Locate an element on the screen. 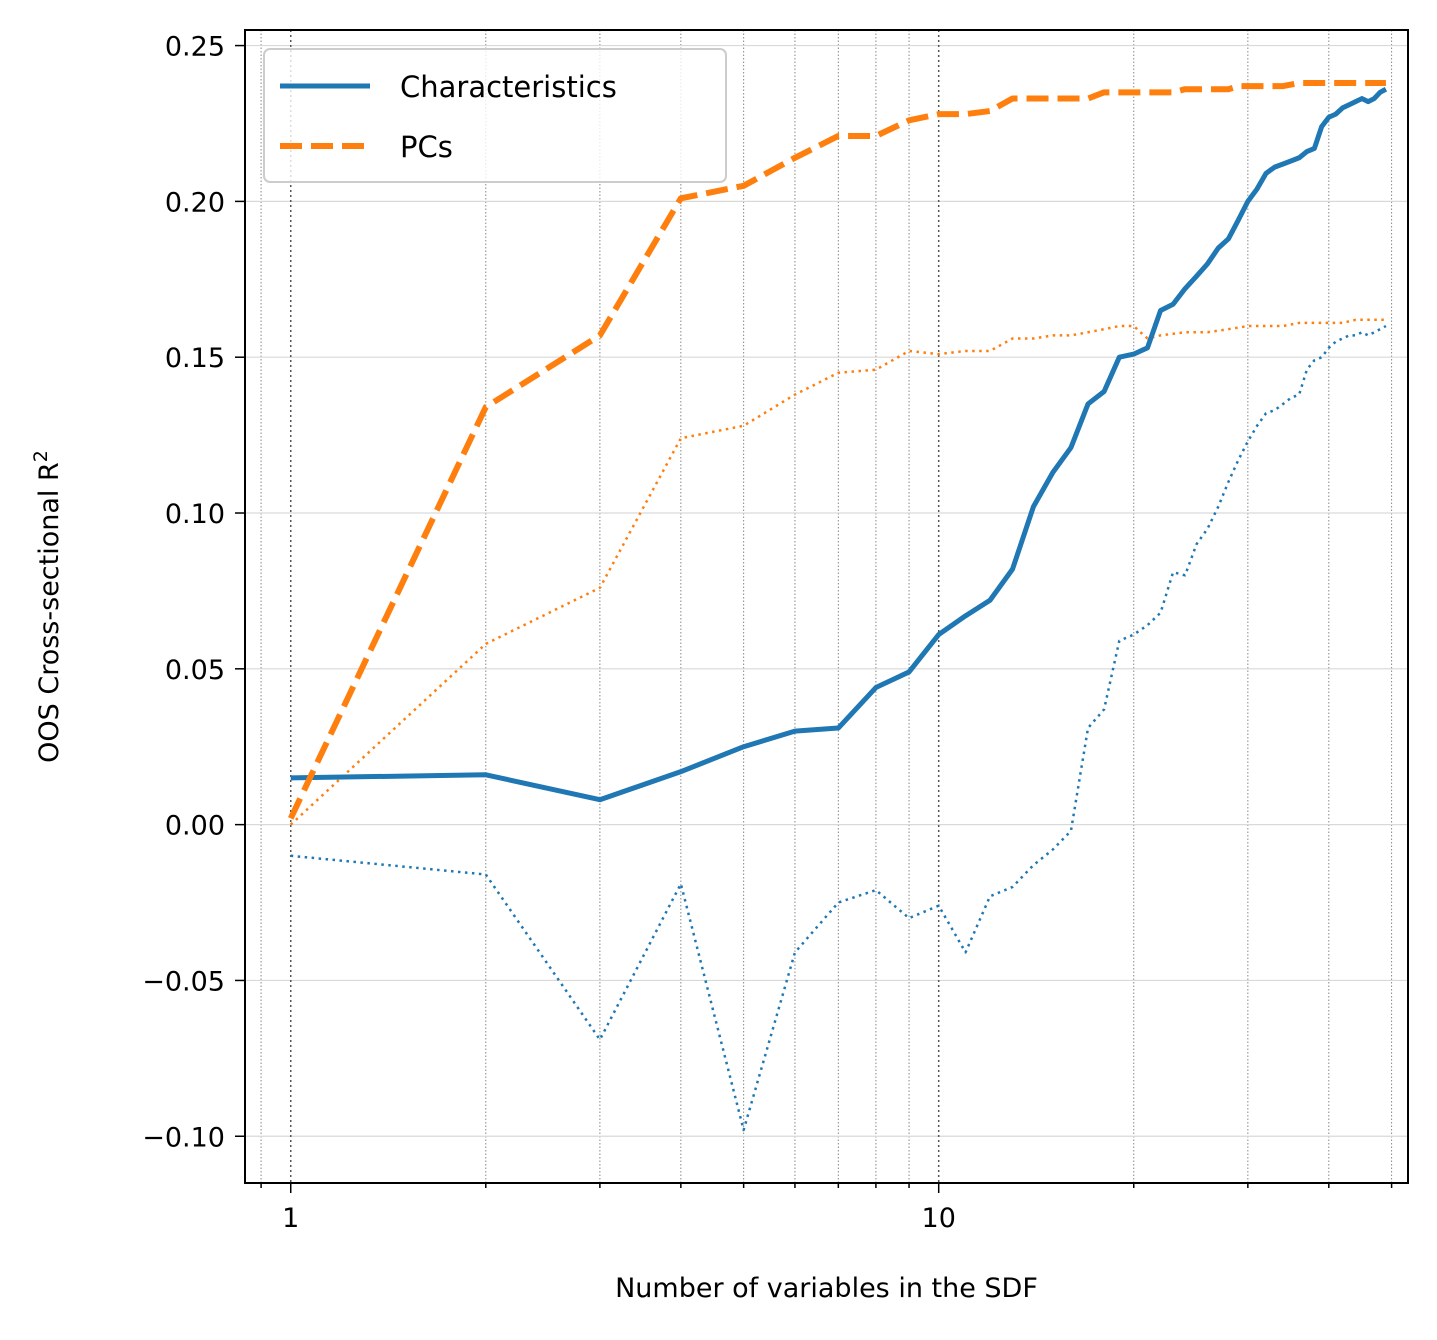  legend: Characteristics PCs is located at coordinates (495, 115).